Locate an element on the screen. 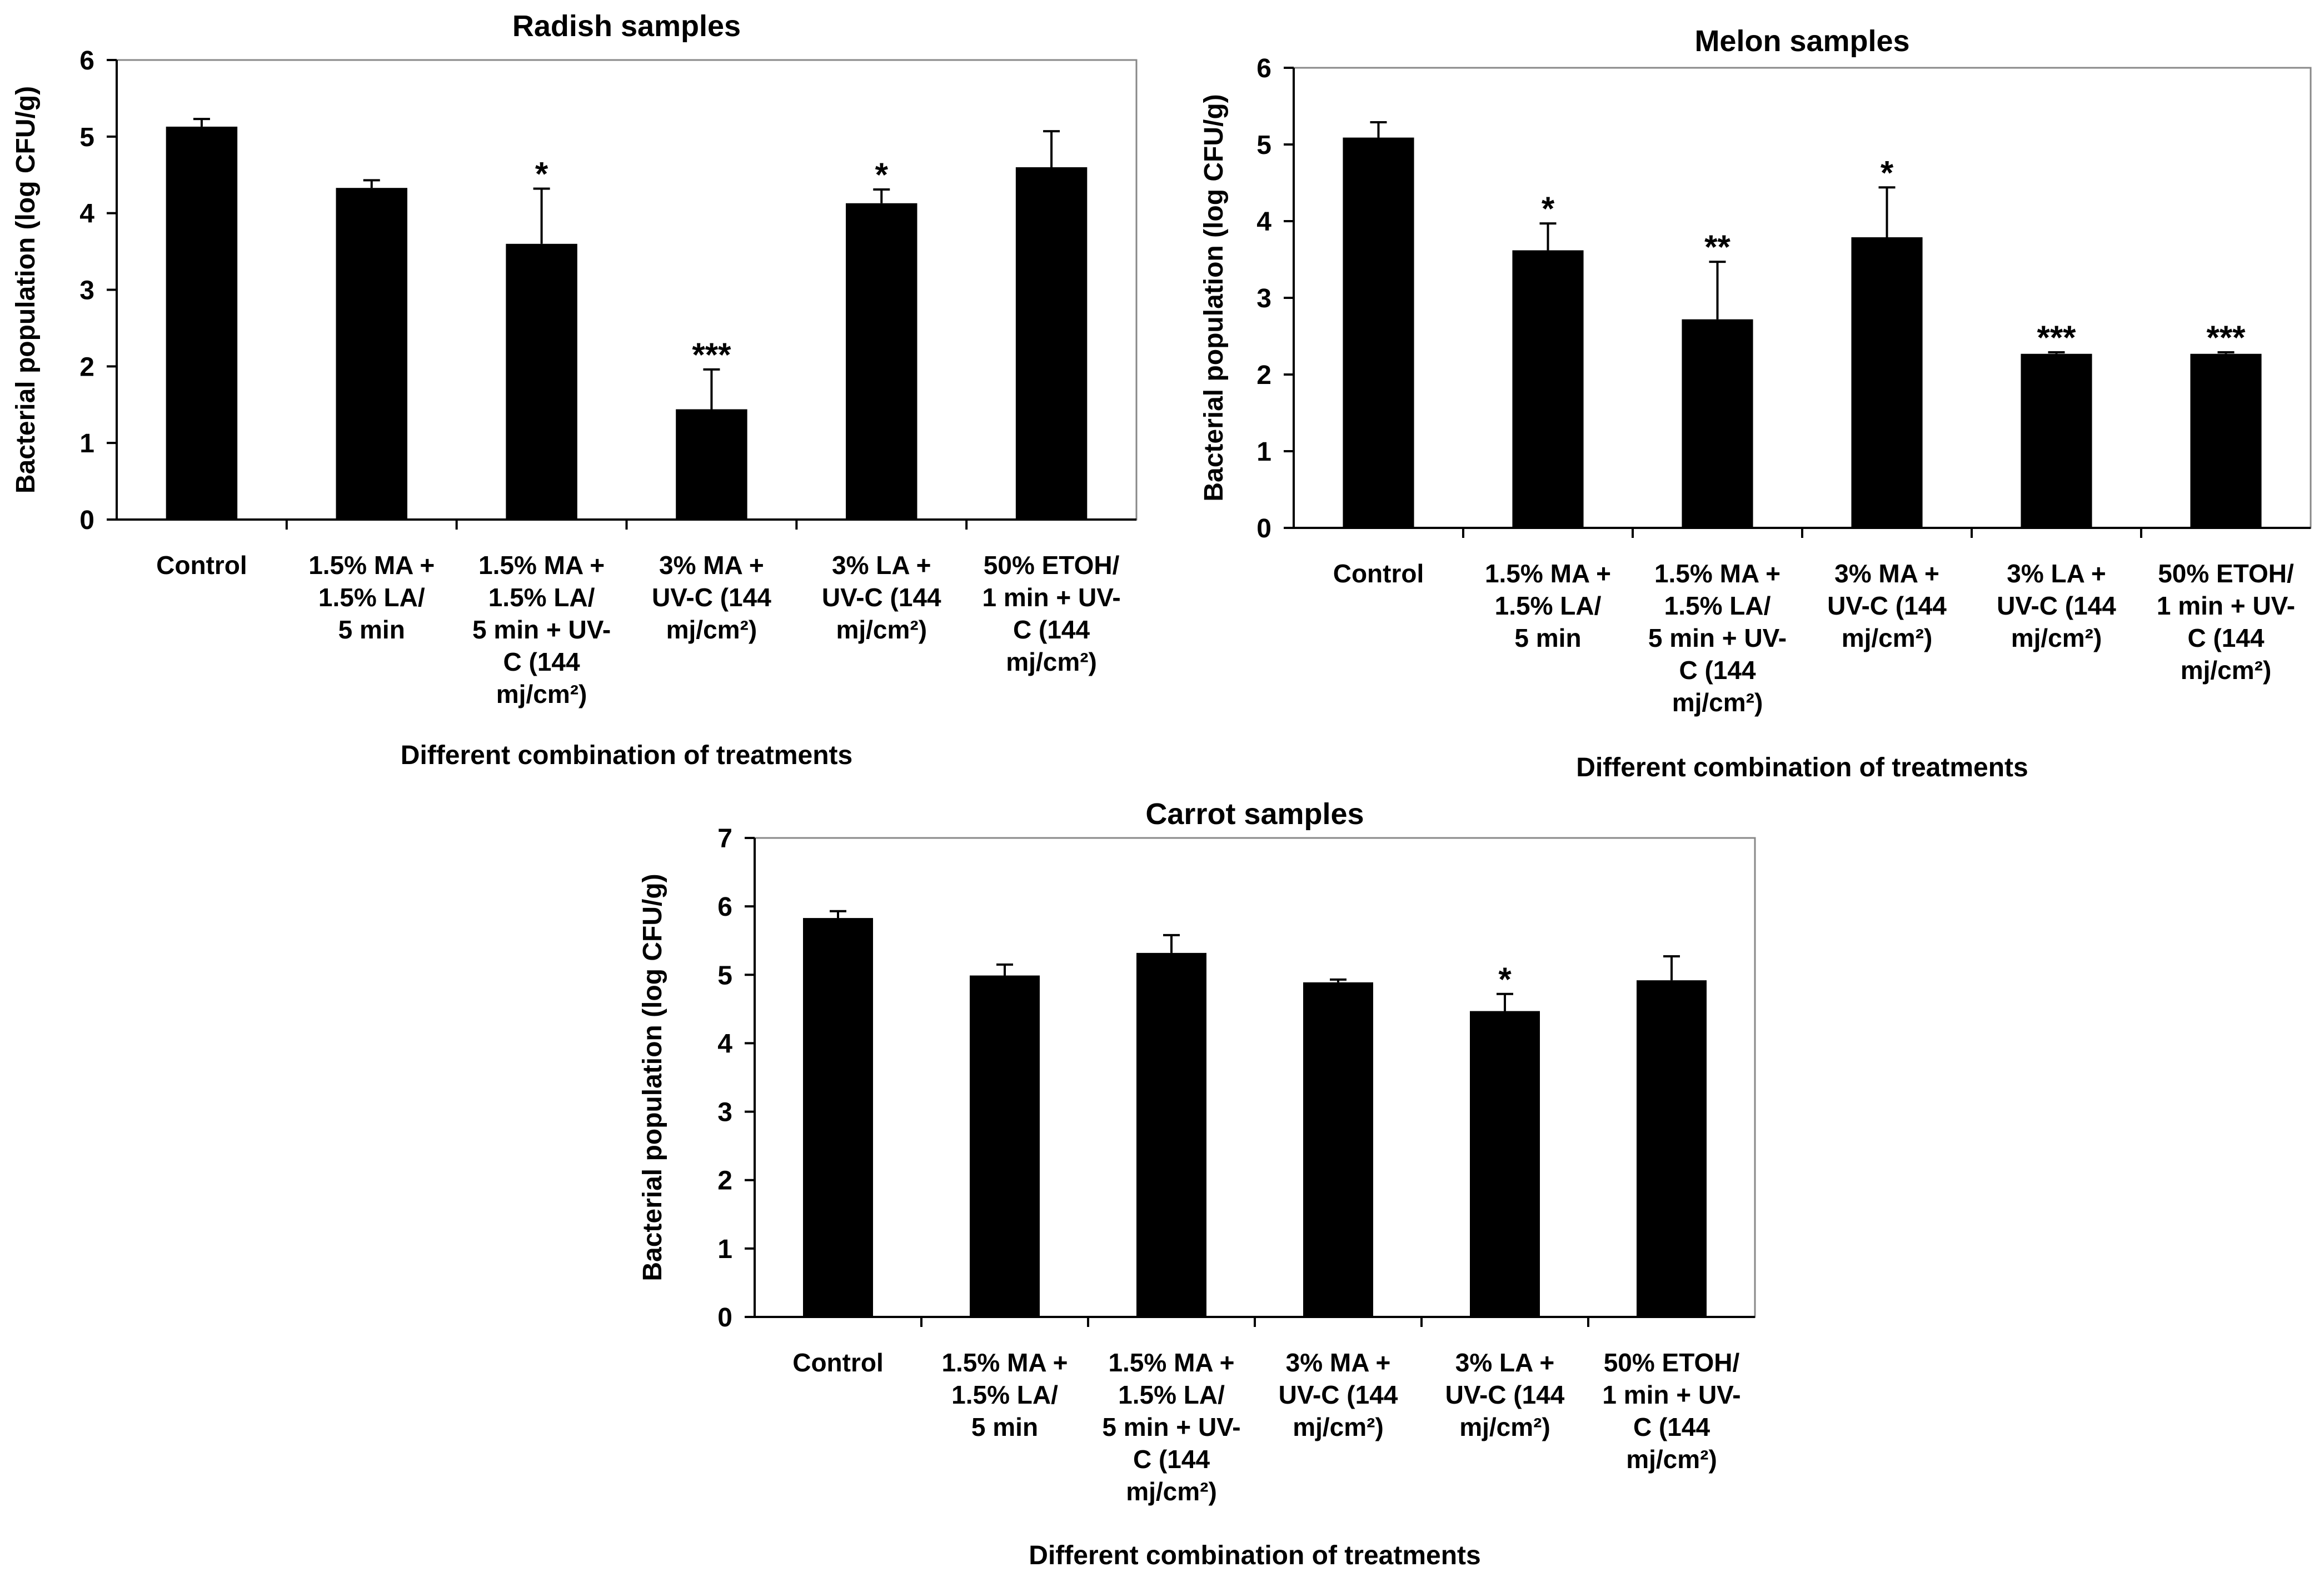 This screenshot has height=1577, width=2324. significance-marker: *** is located at coordinates (2226, 337).